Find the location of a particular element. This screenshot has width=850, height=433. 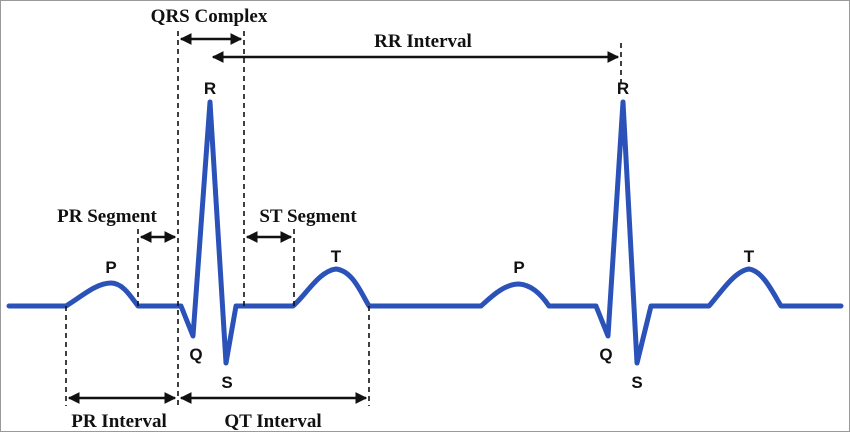

qrs-complex-label: QRS Complex is located at coordinates (209, 16).